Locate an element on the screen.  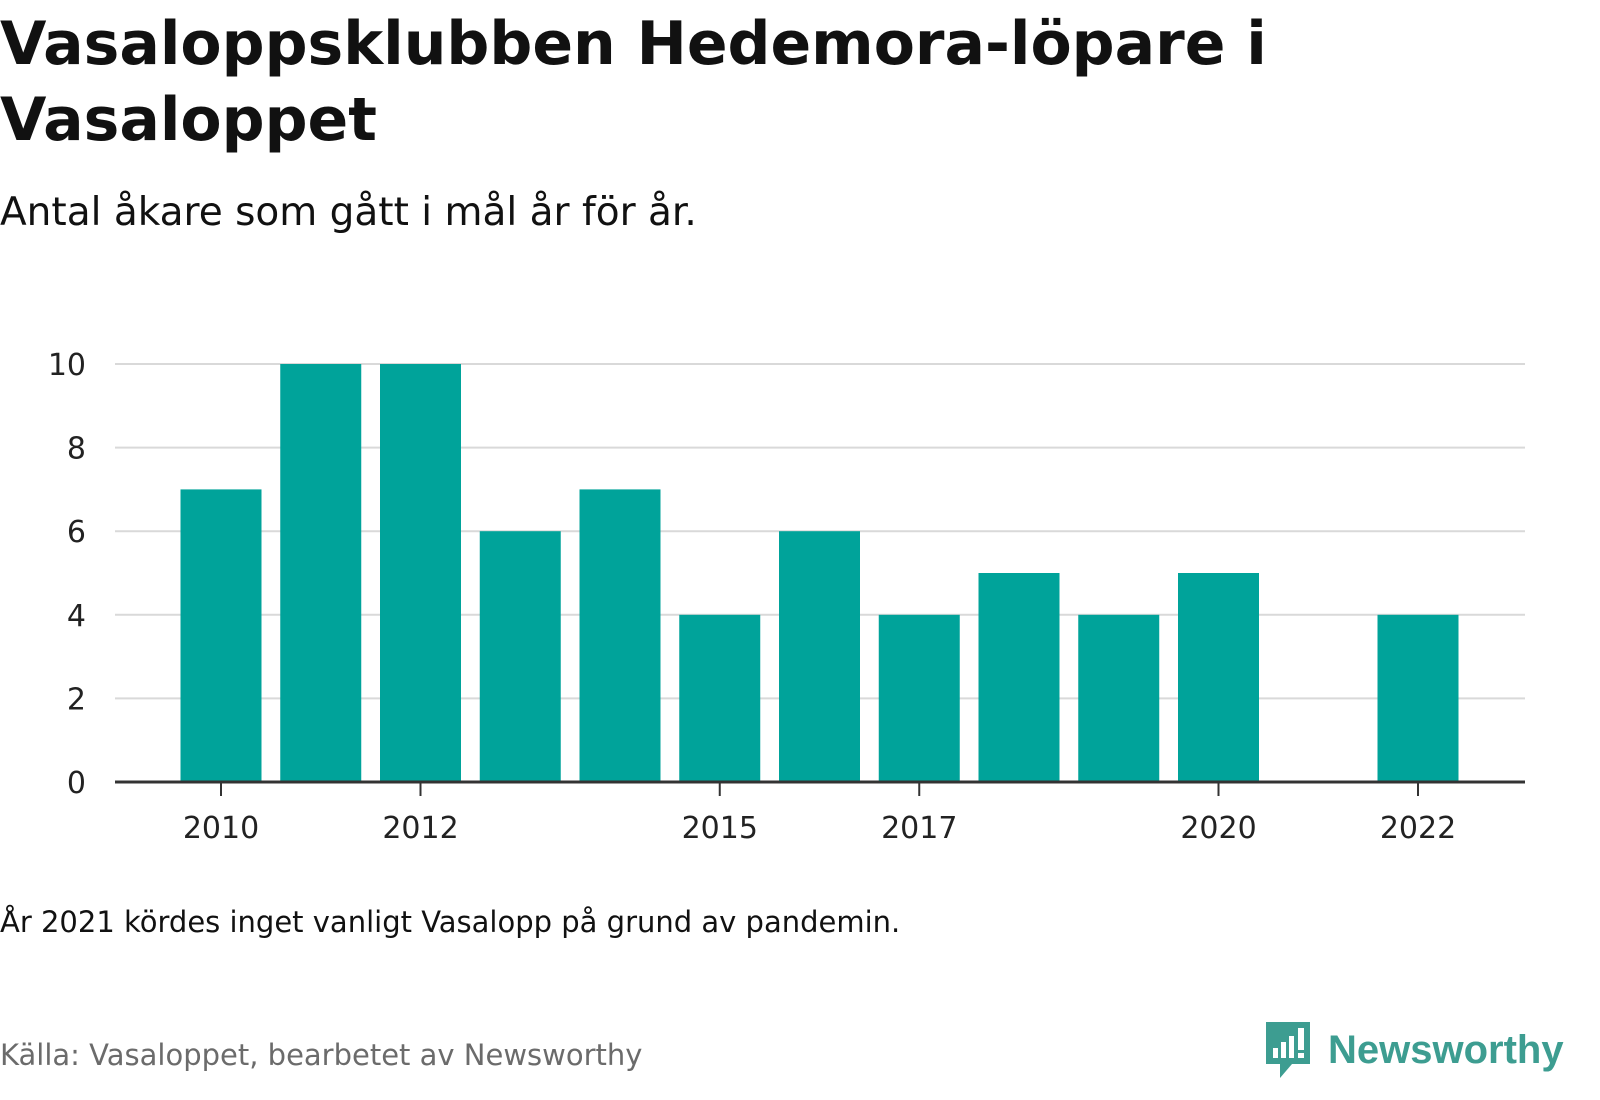
y-tick-label: 0 is located at coordinates (76, 783).